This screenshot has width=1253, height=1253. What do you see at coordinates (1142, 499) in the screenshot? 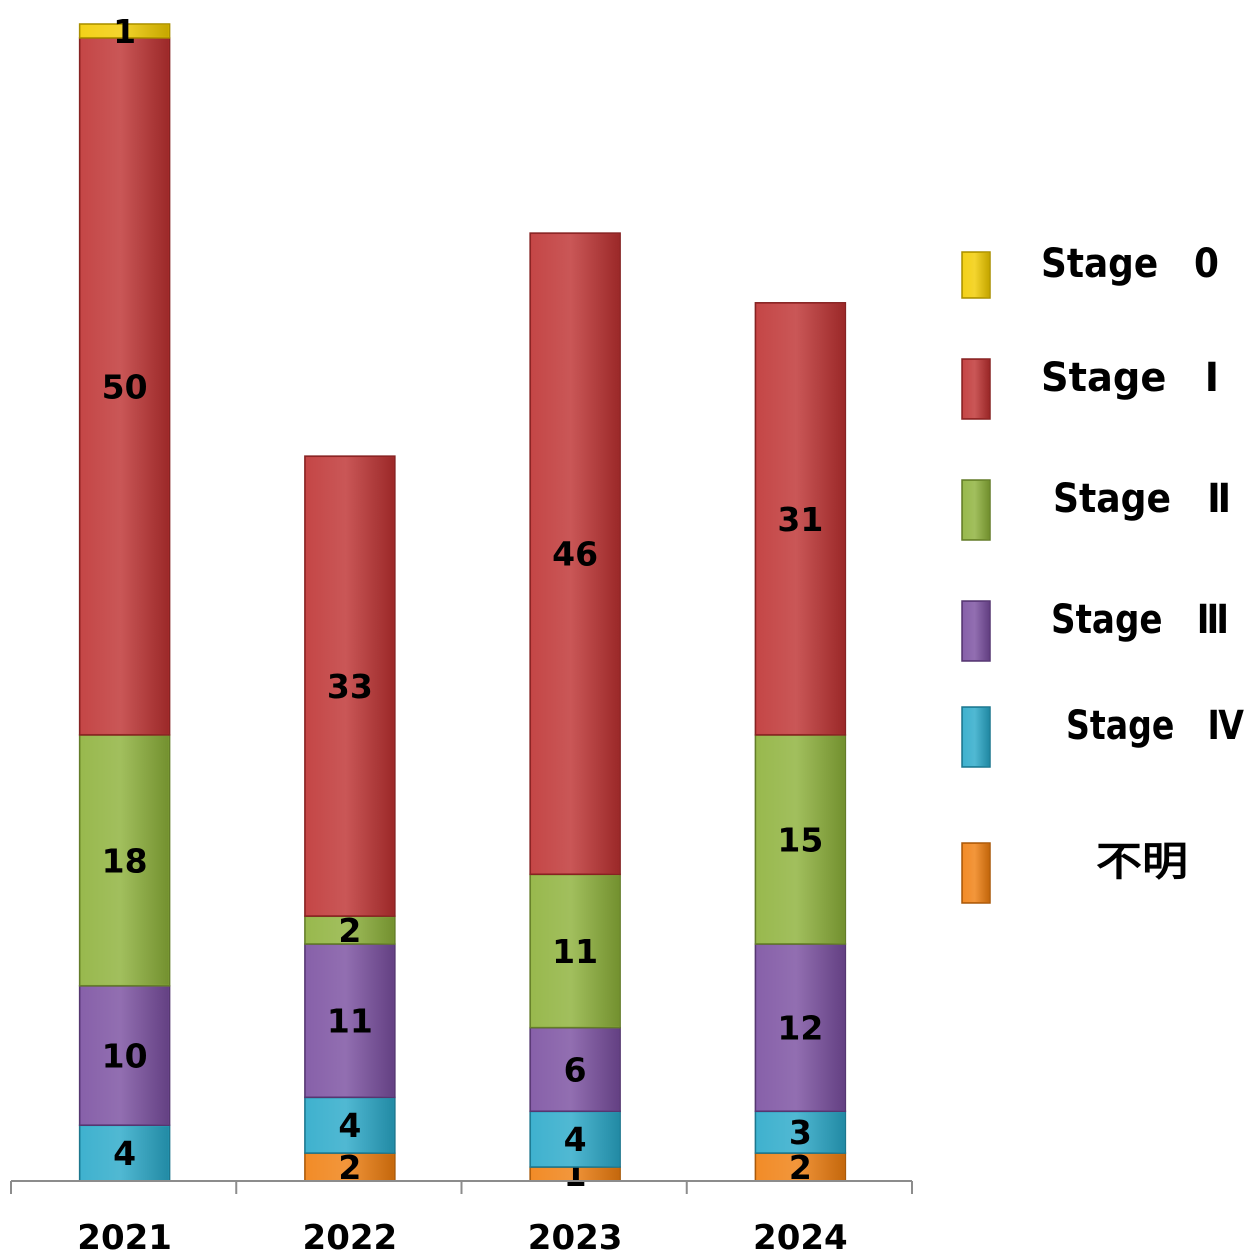
I see `legend-label: Stage Ⅱ` at bounding box center [1142, 499].